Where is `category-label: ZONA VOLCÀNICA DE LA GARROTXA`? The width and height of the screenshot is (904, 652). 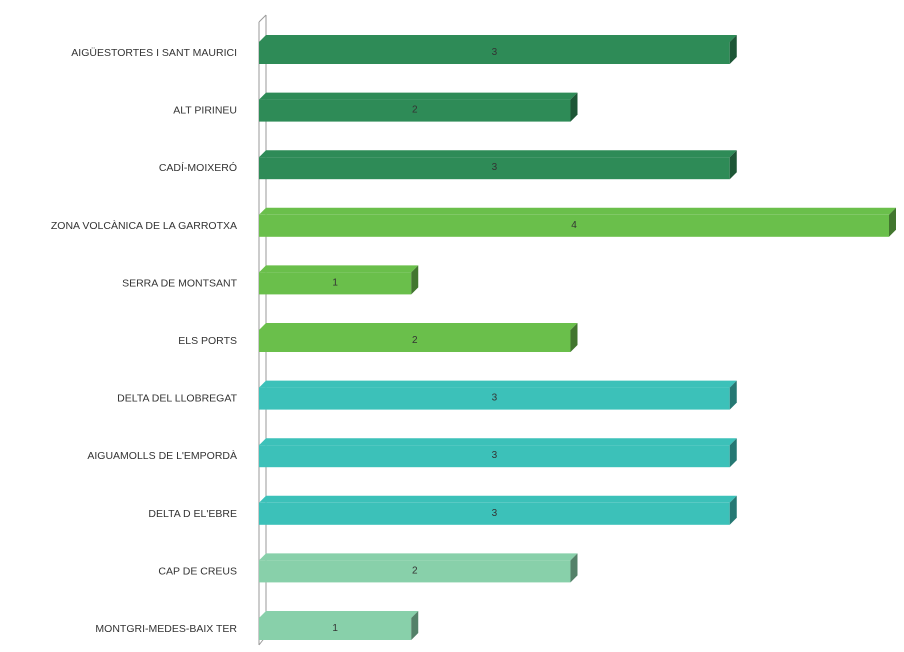 category-label: ZONA VOLCÀNICA DE LA GARROTXA is located at coordinates (144, 225).